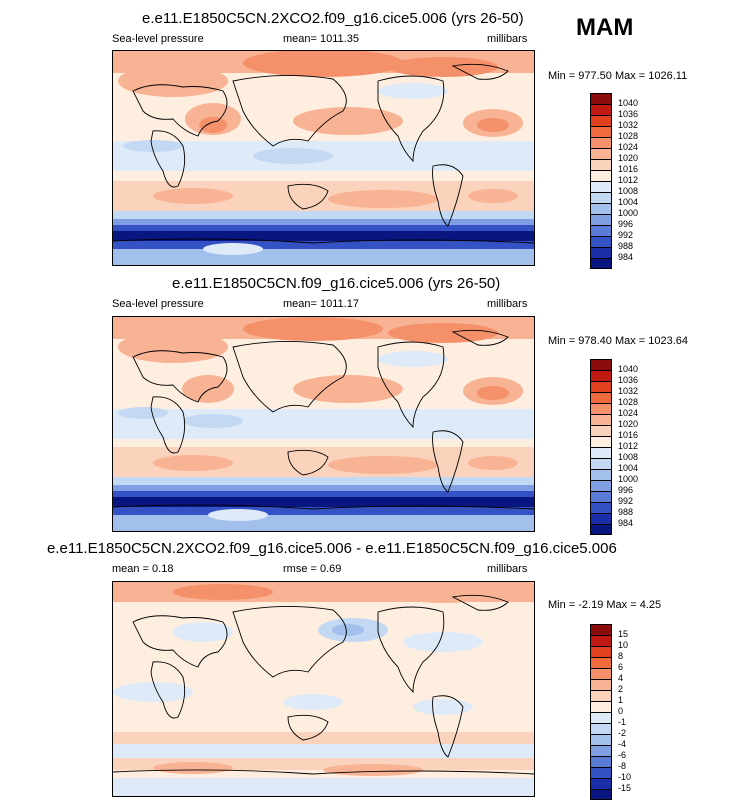 The width and height of the screenshot is (733, 801). I want to click on panel-1-mean-label: mean= 1011.35, so click(321, 39).